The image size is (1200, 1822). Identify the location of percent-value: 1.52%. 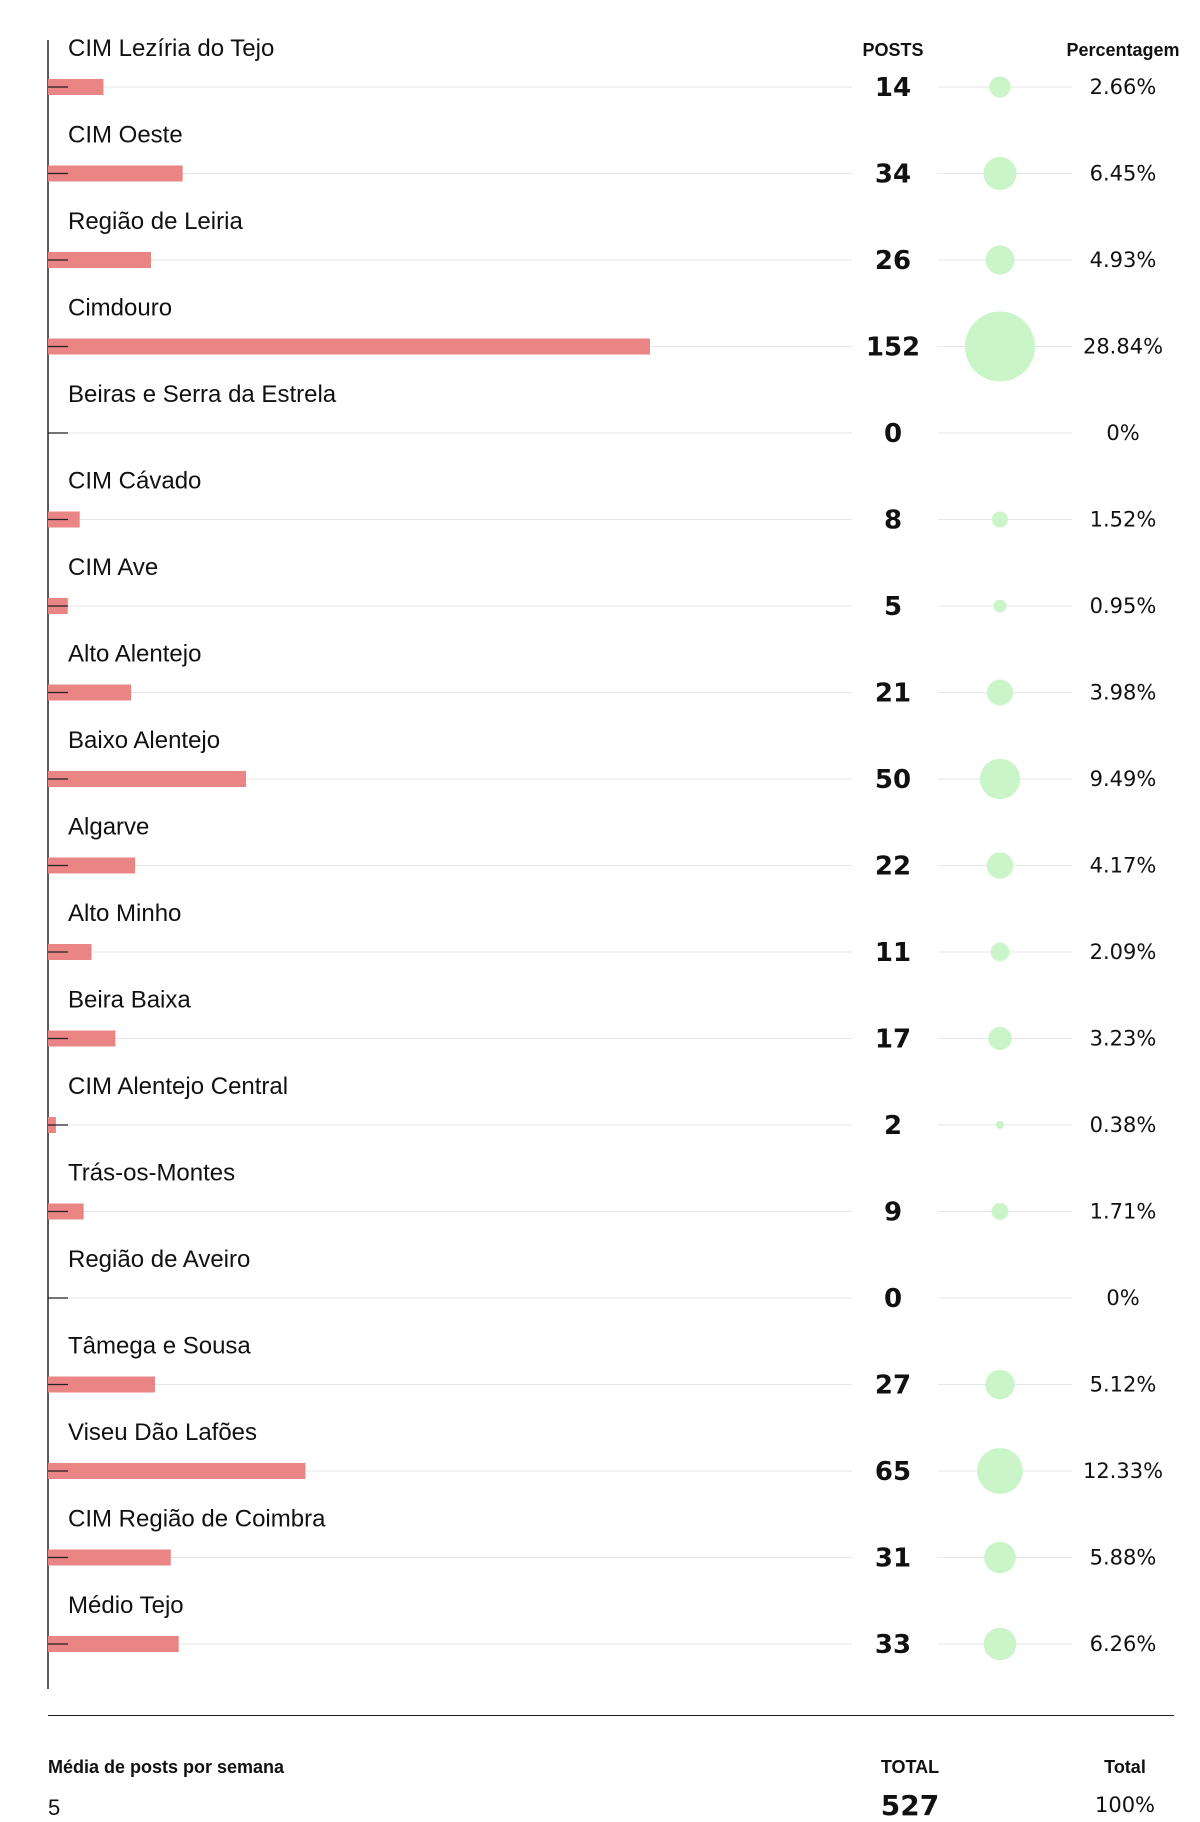
(1123, 520).